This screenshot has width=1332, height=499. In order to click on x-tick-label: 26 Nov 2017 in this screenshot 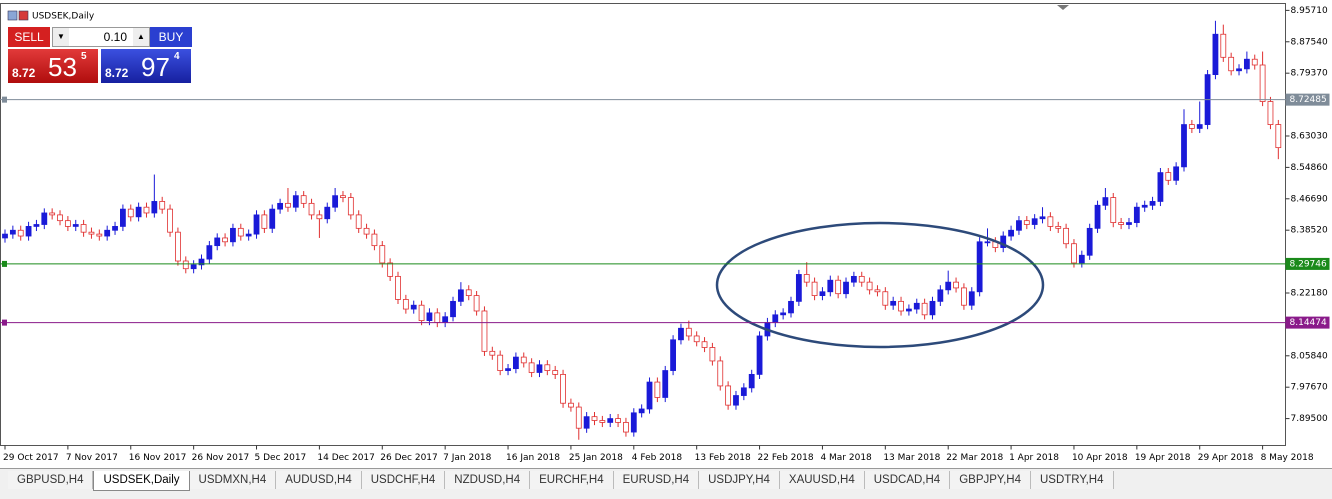, I will do `click(221, 458)`.